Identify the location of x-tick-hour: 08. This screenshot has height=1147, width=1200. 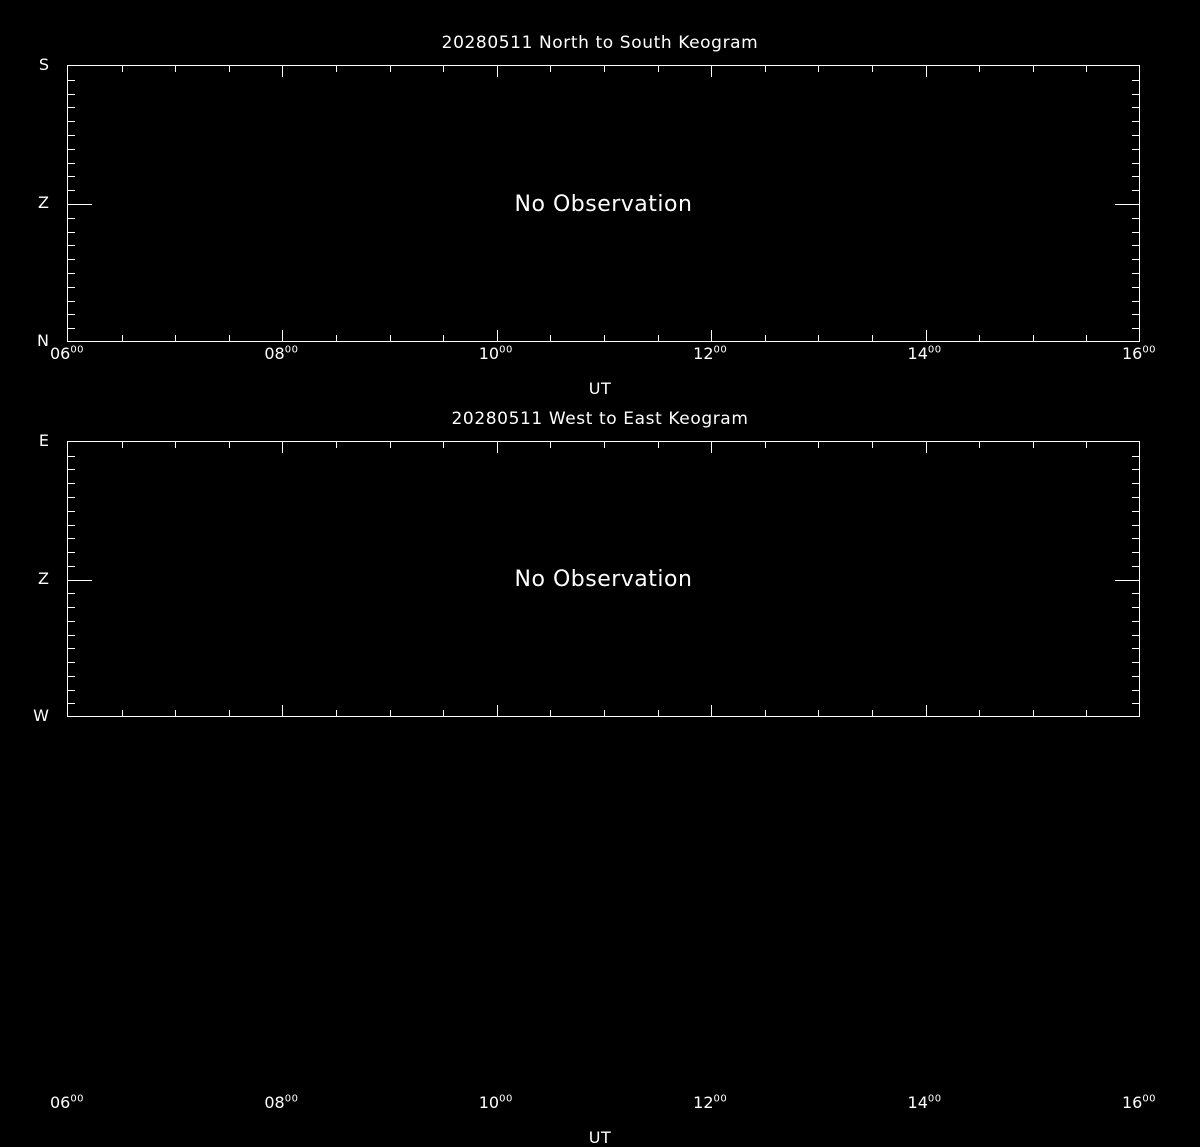
(274, 353).